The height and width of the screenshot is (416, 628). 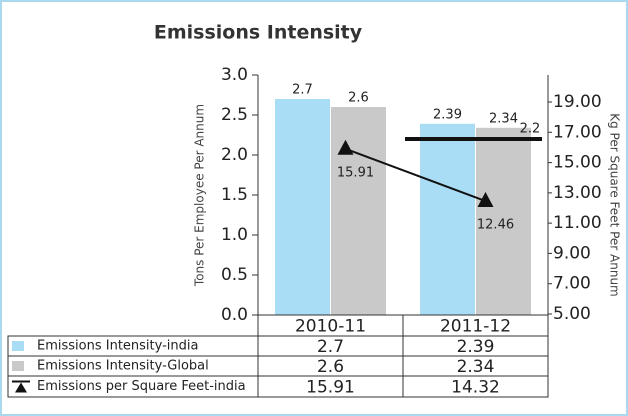 What do you see at coordinates (330, 388) in the screenshot?
I see `table-cell: 15.91` at bounding box center [330, 388].